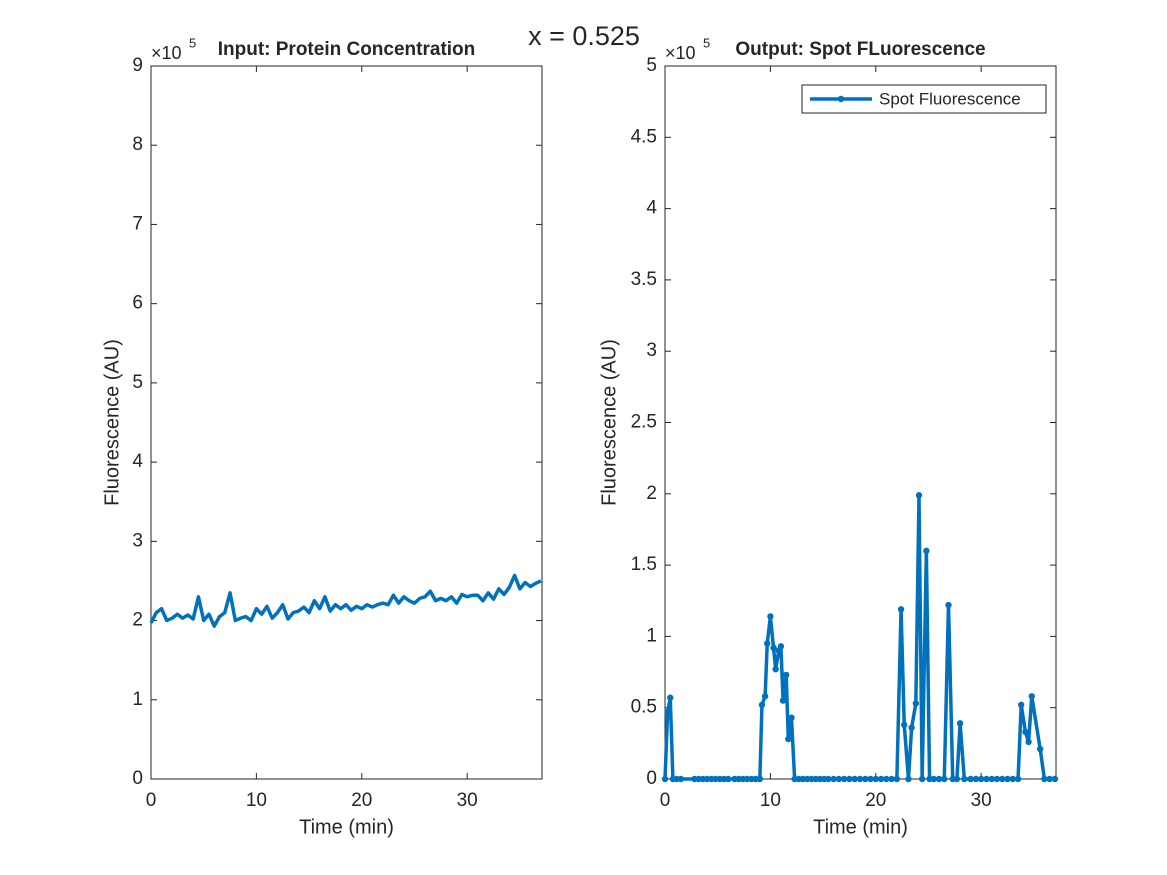 Image resolution: width=1167 pixels, height=875 pixels. Describe the element at coordinates (137, 303) in the screenshot. I see `y-tick-label: 6` at that location.